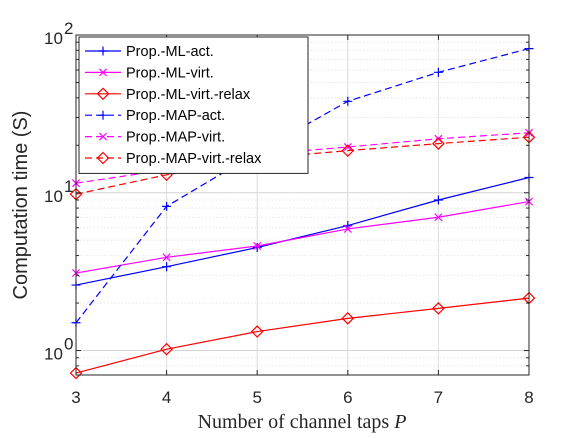  Describe the element at coordinates (68, 186) in the screenshot. I see `y-tick-label-exponent: 1` at that location.